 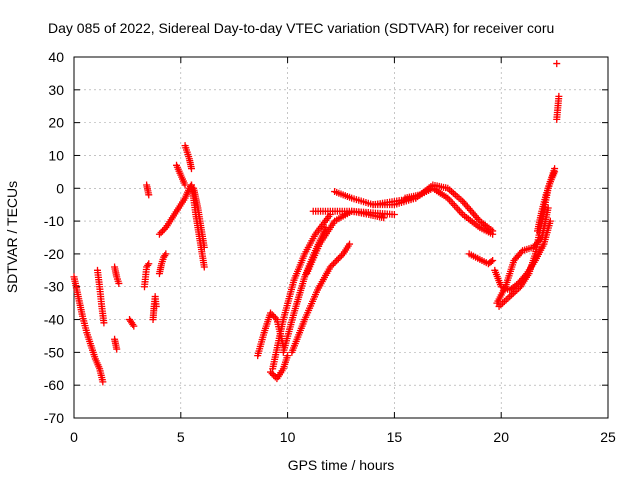 What do you see at coordinates (343, 437) in the screenshot?
I see `x-tick-labels: 0 5 10 15 20 25` at bounding box center [343, 437].